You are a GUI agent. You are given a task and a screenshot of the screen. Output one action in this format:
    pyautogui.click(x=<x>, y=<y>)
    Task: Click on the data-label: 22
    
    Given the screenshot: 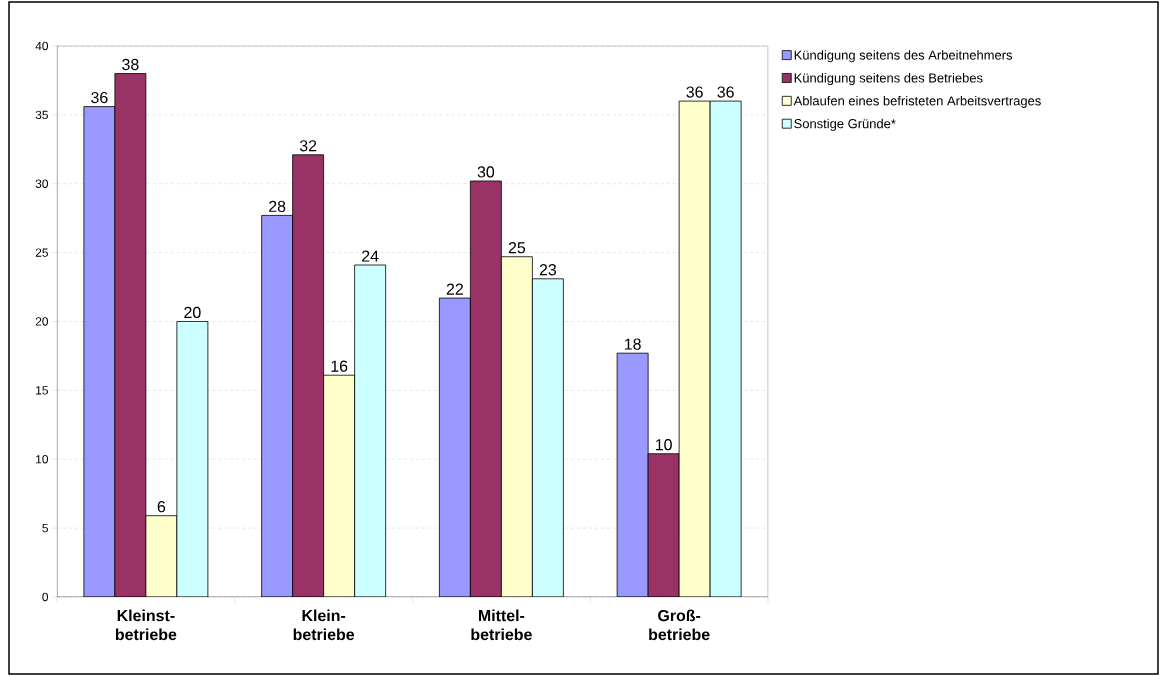 What is the action you would take?
    pyautogui.click(x=454, y=289)
    